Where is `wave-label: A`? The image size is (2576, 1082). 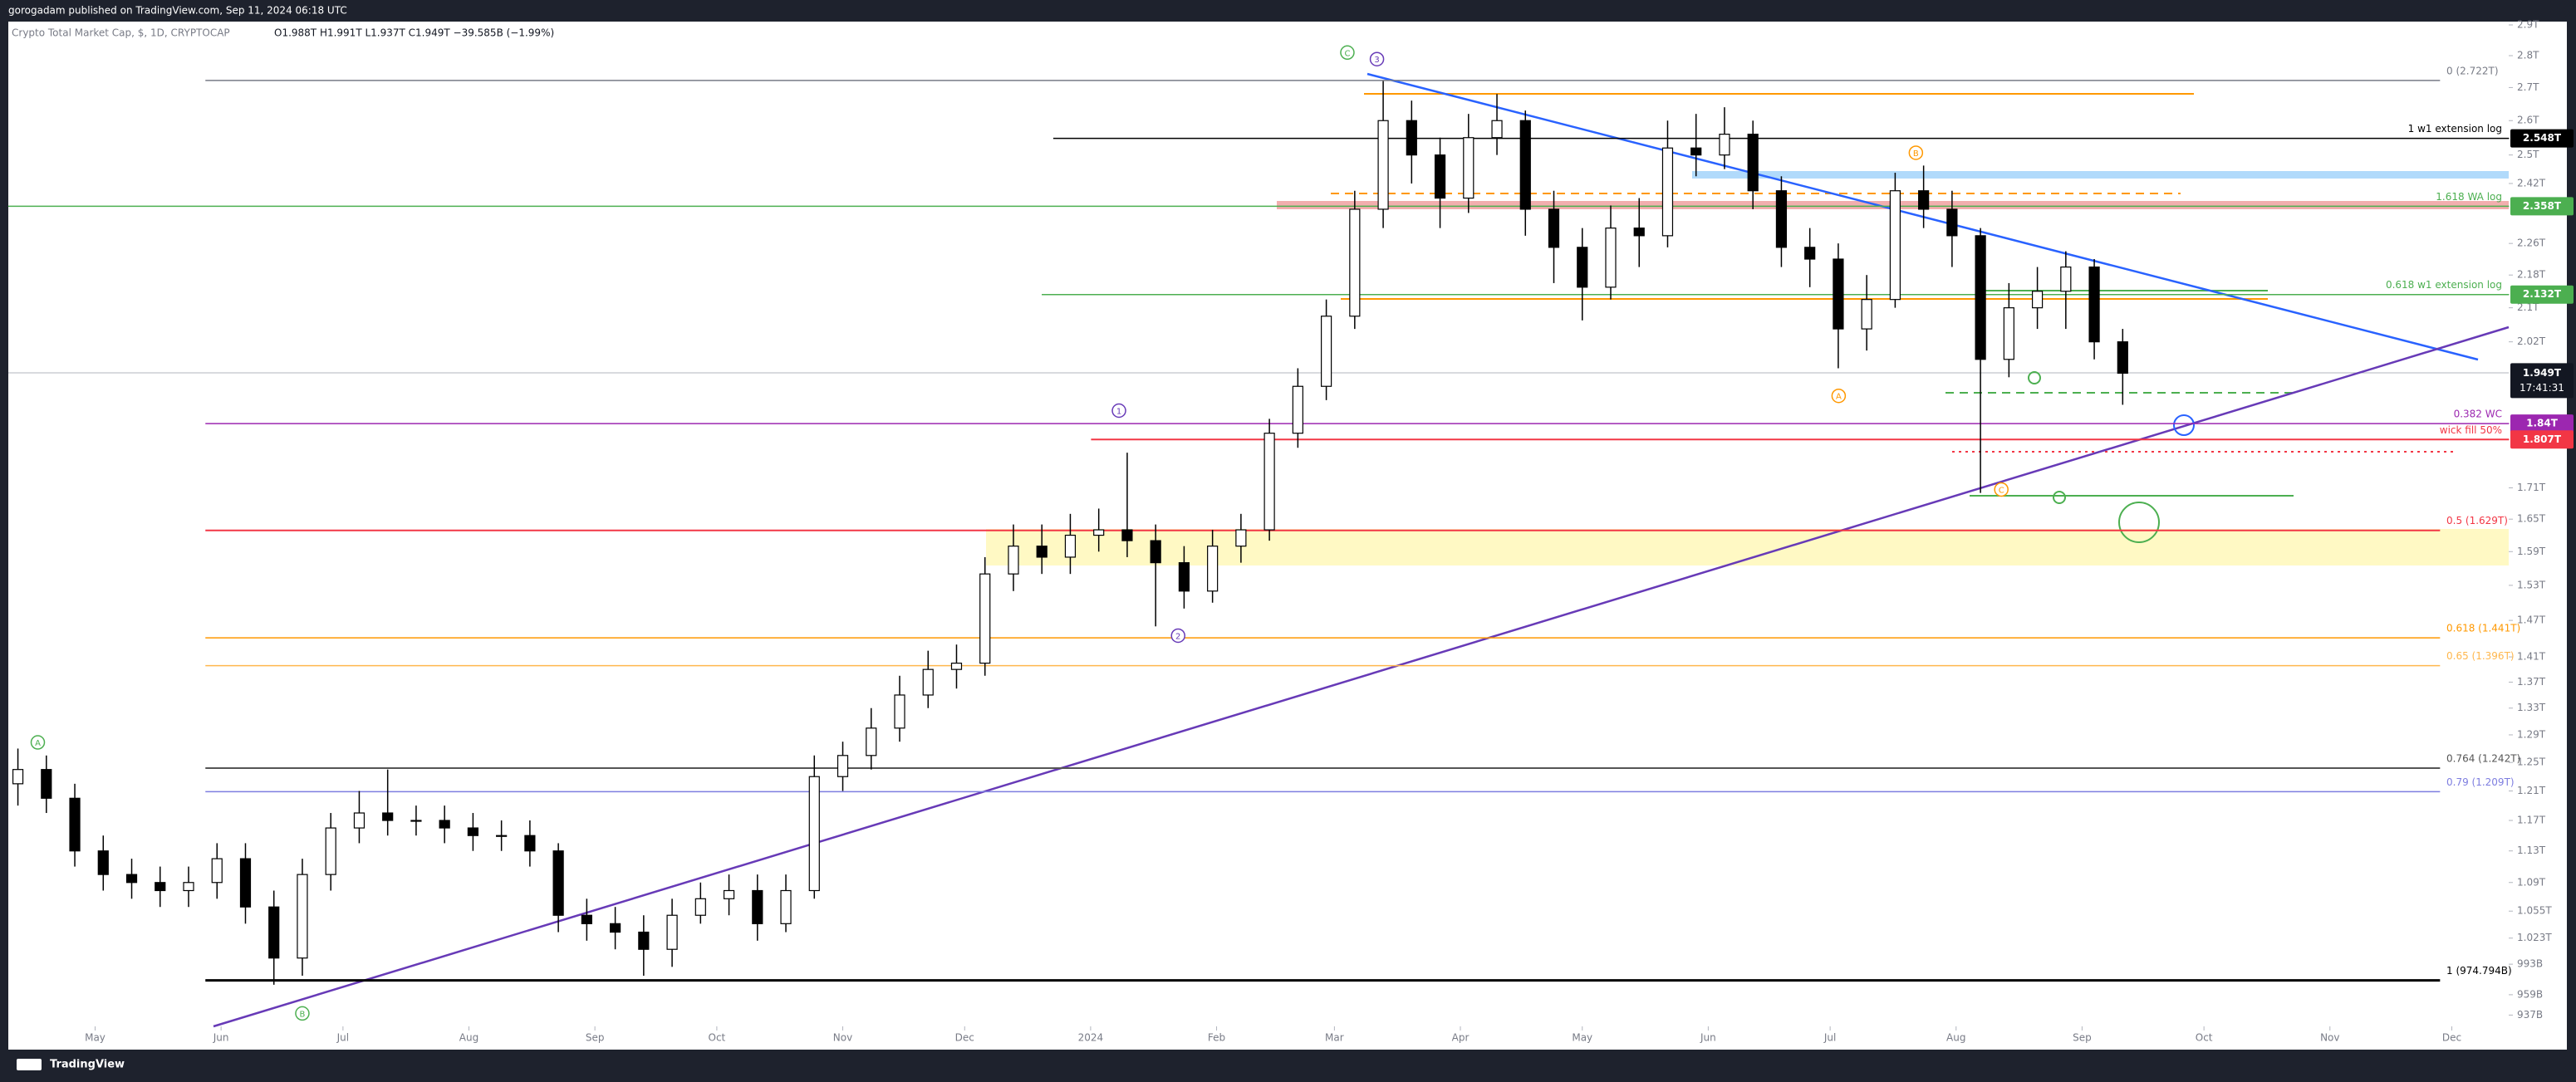
wave-label: A is located at coordinates (1839, 398).